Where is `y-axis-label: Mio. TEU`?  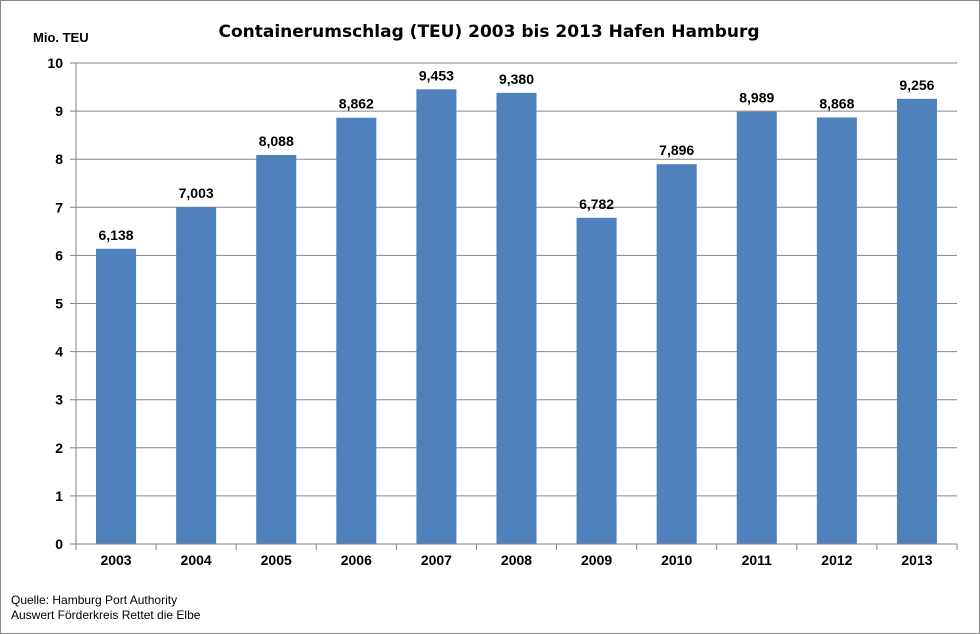 y-axis-label: Mio. TEU is located at coordinates (61, 37).